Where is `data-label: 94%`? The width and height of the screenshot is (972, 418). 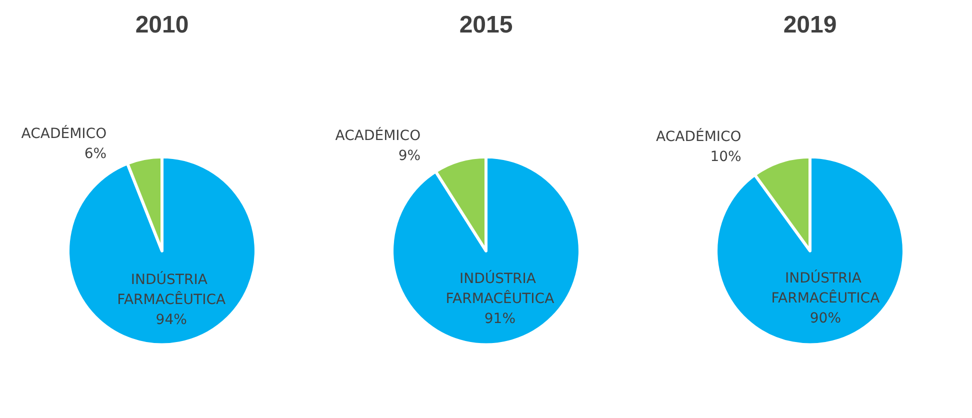 data-label: 94% is located at coordinates (171, 320).